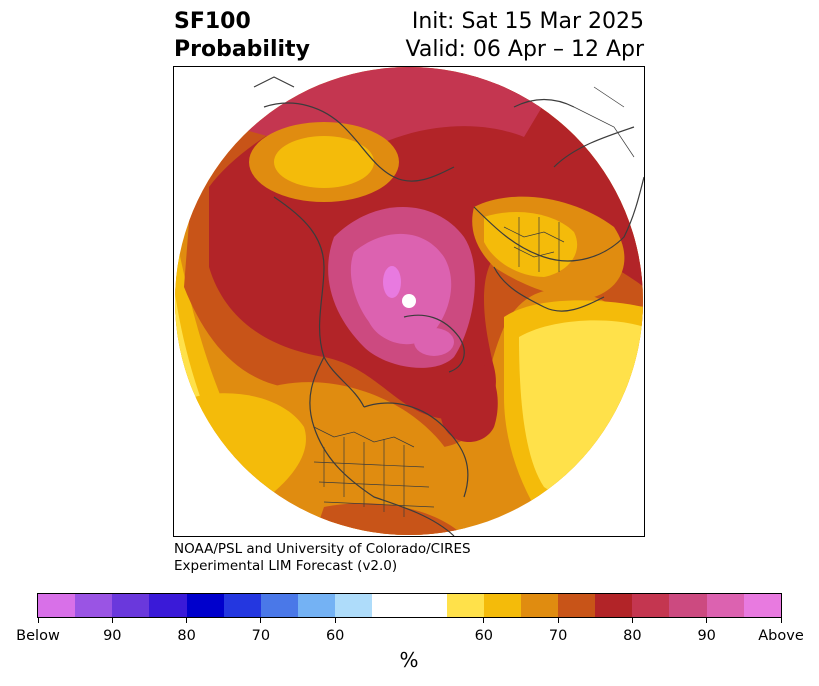  Describe the element at coordinates (38, 636) in the screenshot. I see `colorbar-tick-label: Below` at that location.